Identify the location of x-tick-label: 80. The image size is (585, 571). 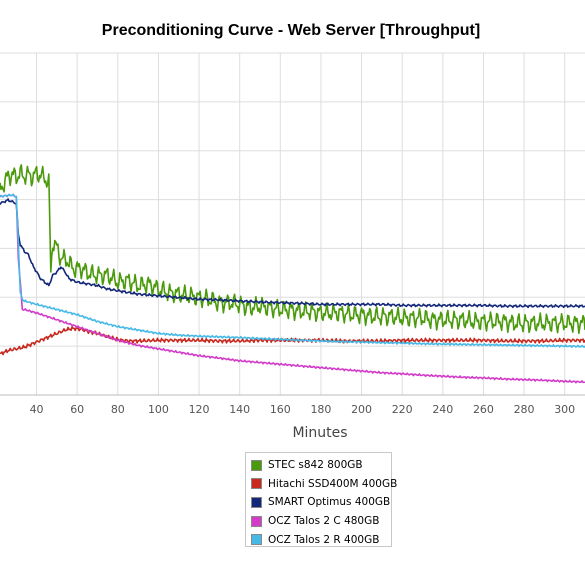
(118, 409).